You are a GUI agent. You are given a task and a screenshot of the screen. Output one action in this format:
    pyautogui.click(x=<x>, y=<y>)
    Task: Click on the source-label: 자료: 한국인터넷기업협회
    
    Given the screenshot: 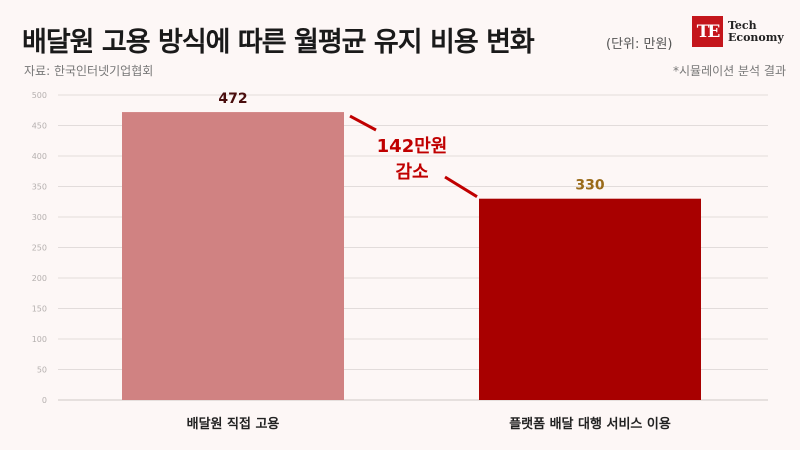 What is the action you would take?
    pyautogui.click(x=89, y=71)
    